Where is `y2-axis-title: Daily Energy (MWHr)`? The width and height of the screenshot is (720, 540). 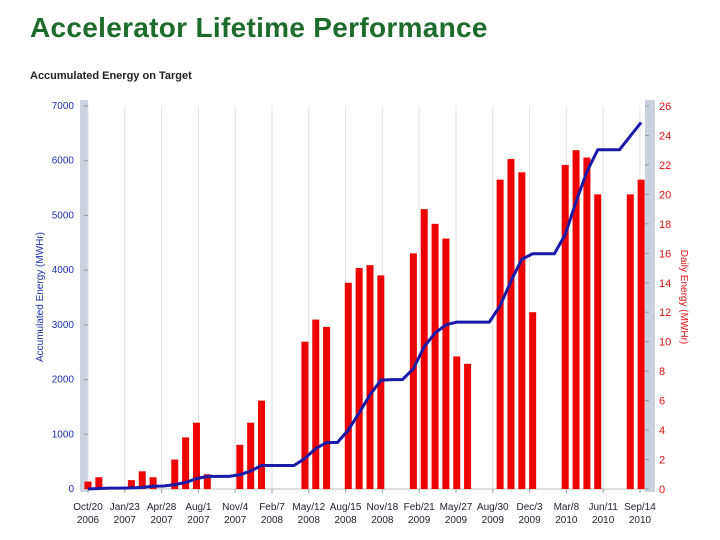
y2-axis-title: Daily Energy (MWHr) is located at coordinates (683, 297).